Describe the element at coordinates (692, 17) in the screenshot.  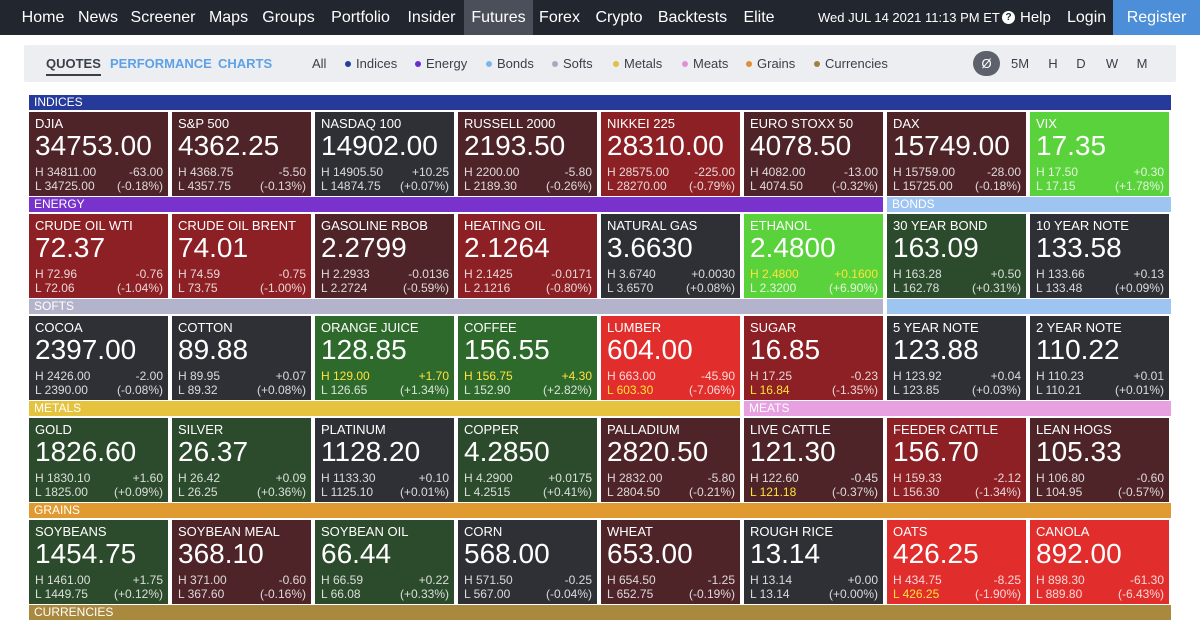
I see `nav-backtests: Backtests` at that location.